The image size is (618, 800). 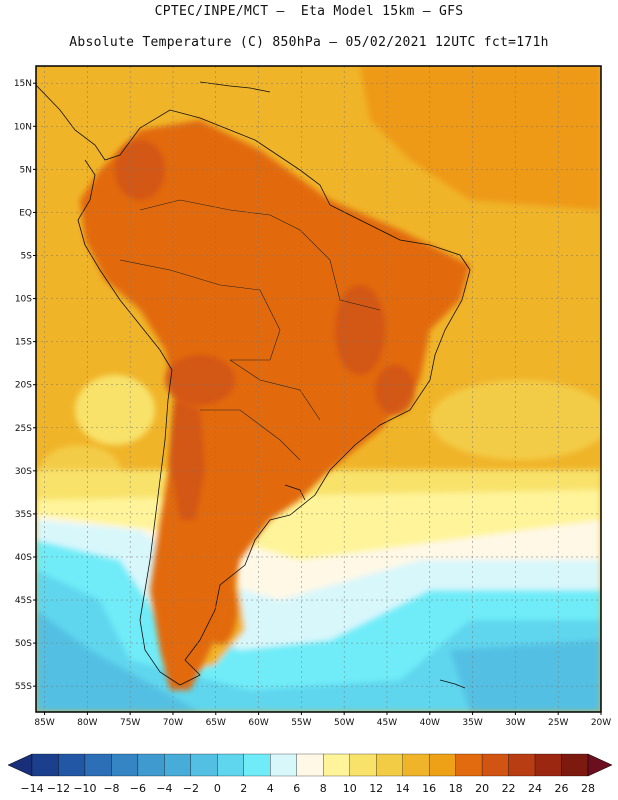 What do you see at coordinates (344, 723) in the screenshot?
I see `lon-label: 50W` at bounding box center [344, 723].